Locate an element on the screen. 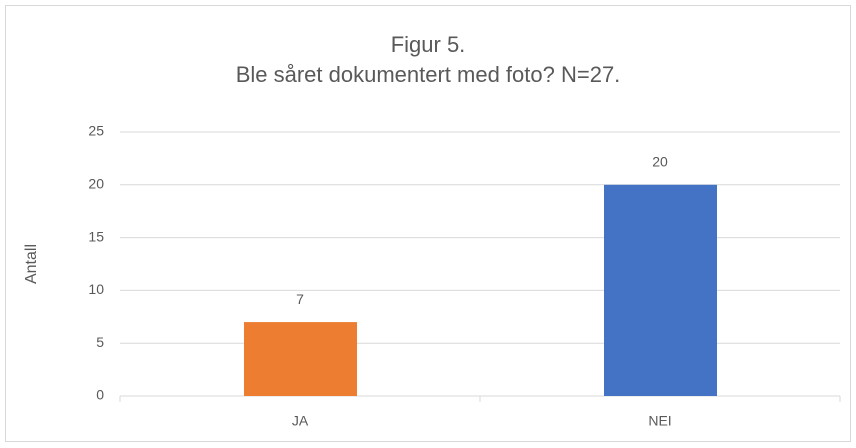 Image resolution: width=856 pixels, height=448 pixels. chart-title: Figur 5. is located at coordinates (428, 44).